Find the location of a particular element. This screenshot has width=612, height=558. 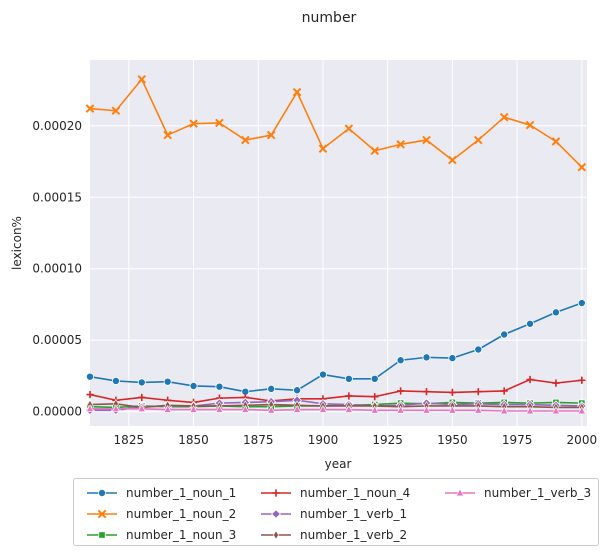

legend-label: number_1_noun_1 is located at coordinates (181, 493).